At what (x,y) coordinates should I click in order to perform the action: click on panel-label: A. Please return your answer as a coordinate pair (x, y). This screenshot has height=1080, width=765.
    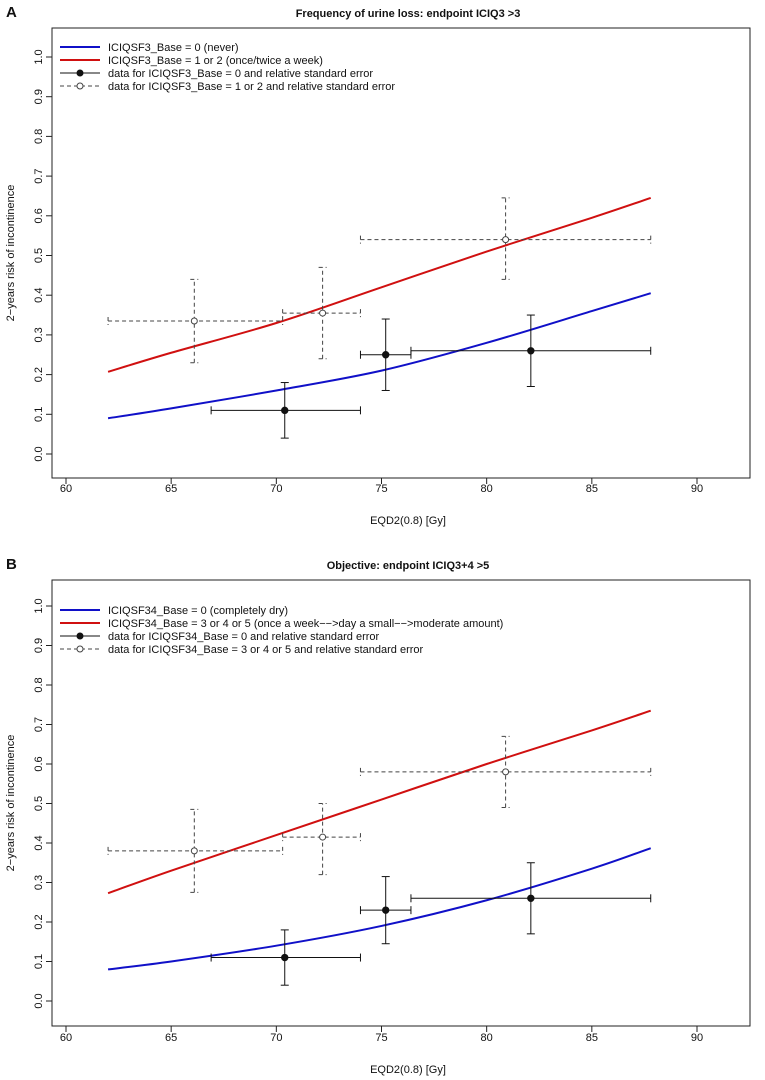
    Looking at the image, I should click on (11, 12).